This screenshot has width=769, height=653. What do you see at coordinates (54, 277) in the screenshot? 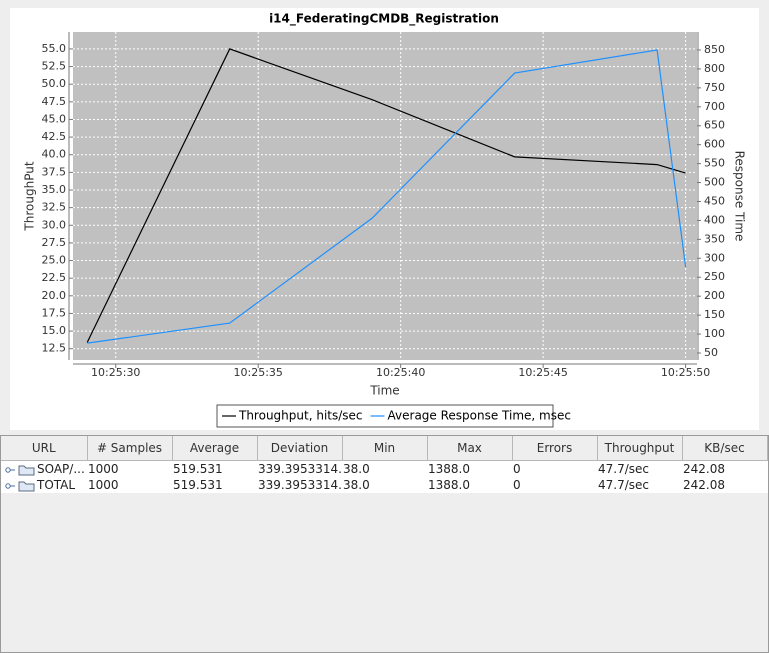
I see `y-tick-label: 22.5` at bounding box center [54, 277].